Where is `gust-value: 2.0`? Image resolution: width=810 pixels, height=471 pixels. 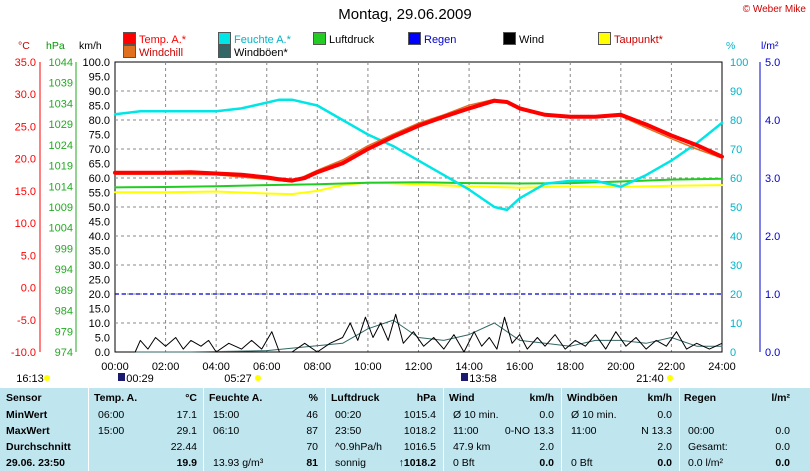 gust-value: 2.0 is located at coordinates (664, 447).